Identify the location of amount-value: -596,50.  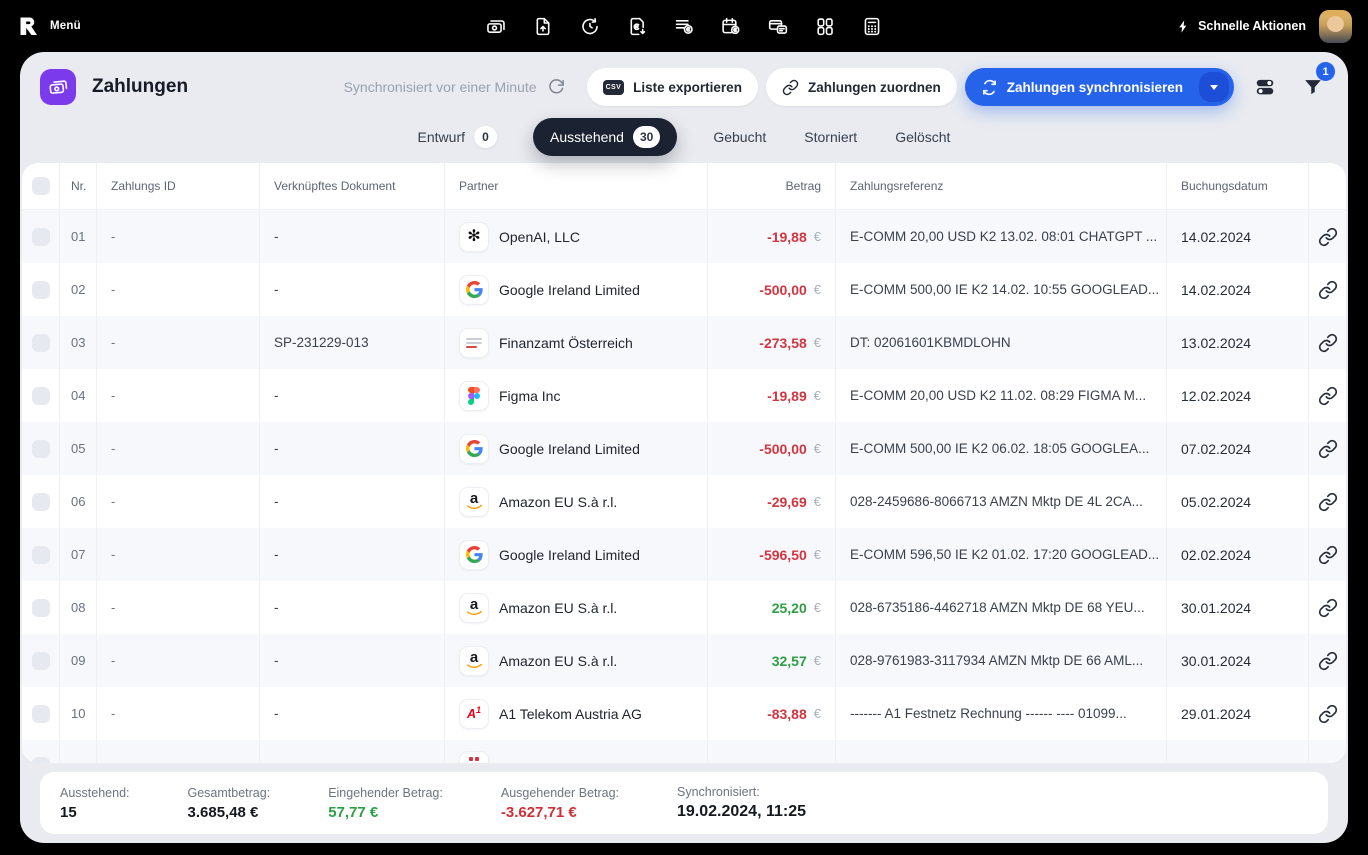
(783, 554).